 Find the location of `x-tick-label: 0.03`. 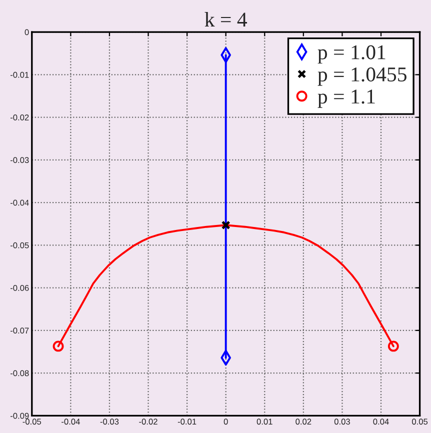

x-tick-label: 0.03 is located at coordinates (342, 421).